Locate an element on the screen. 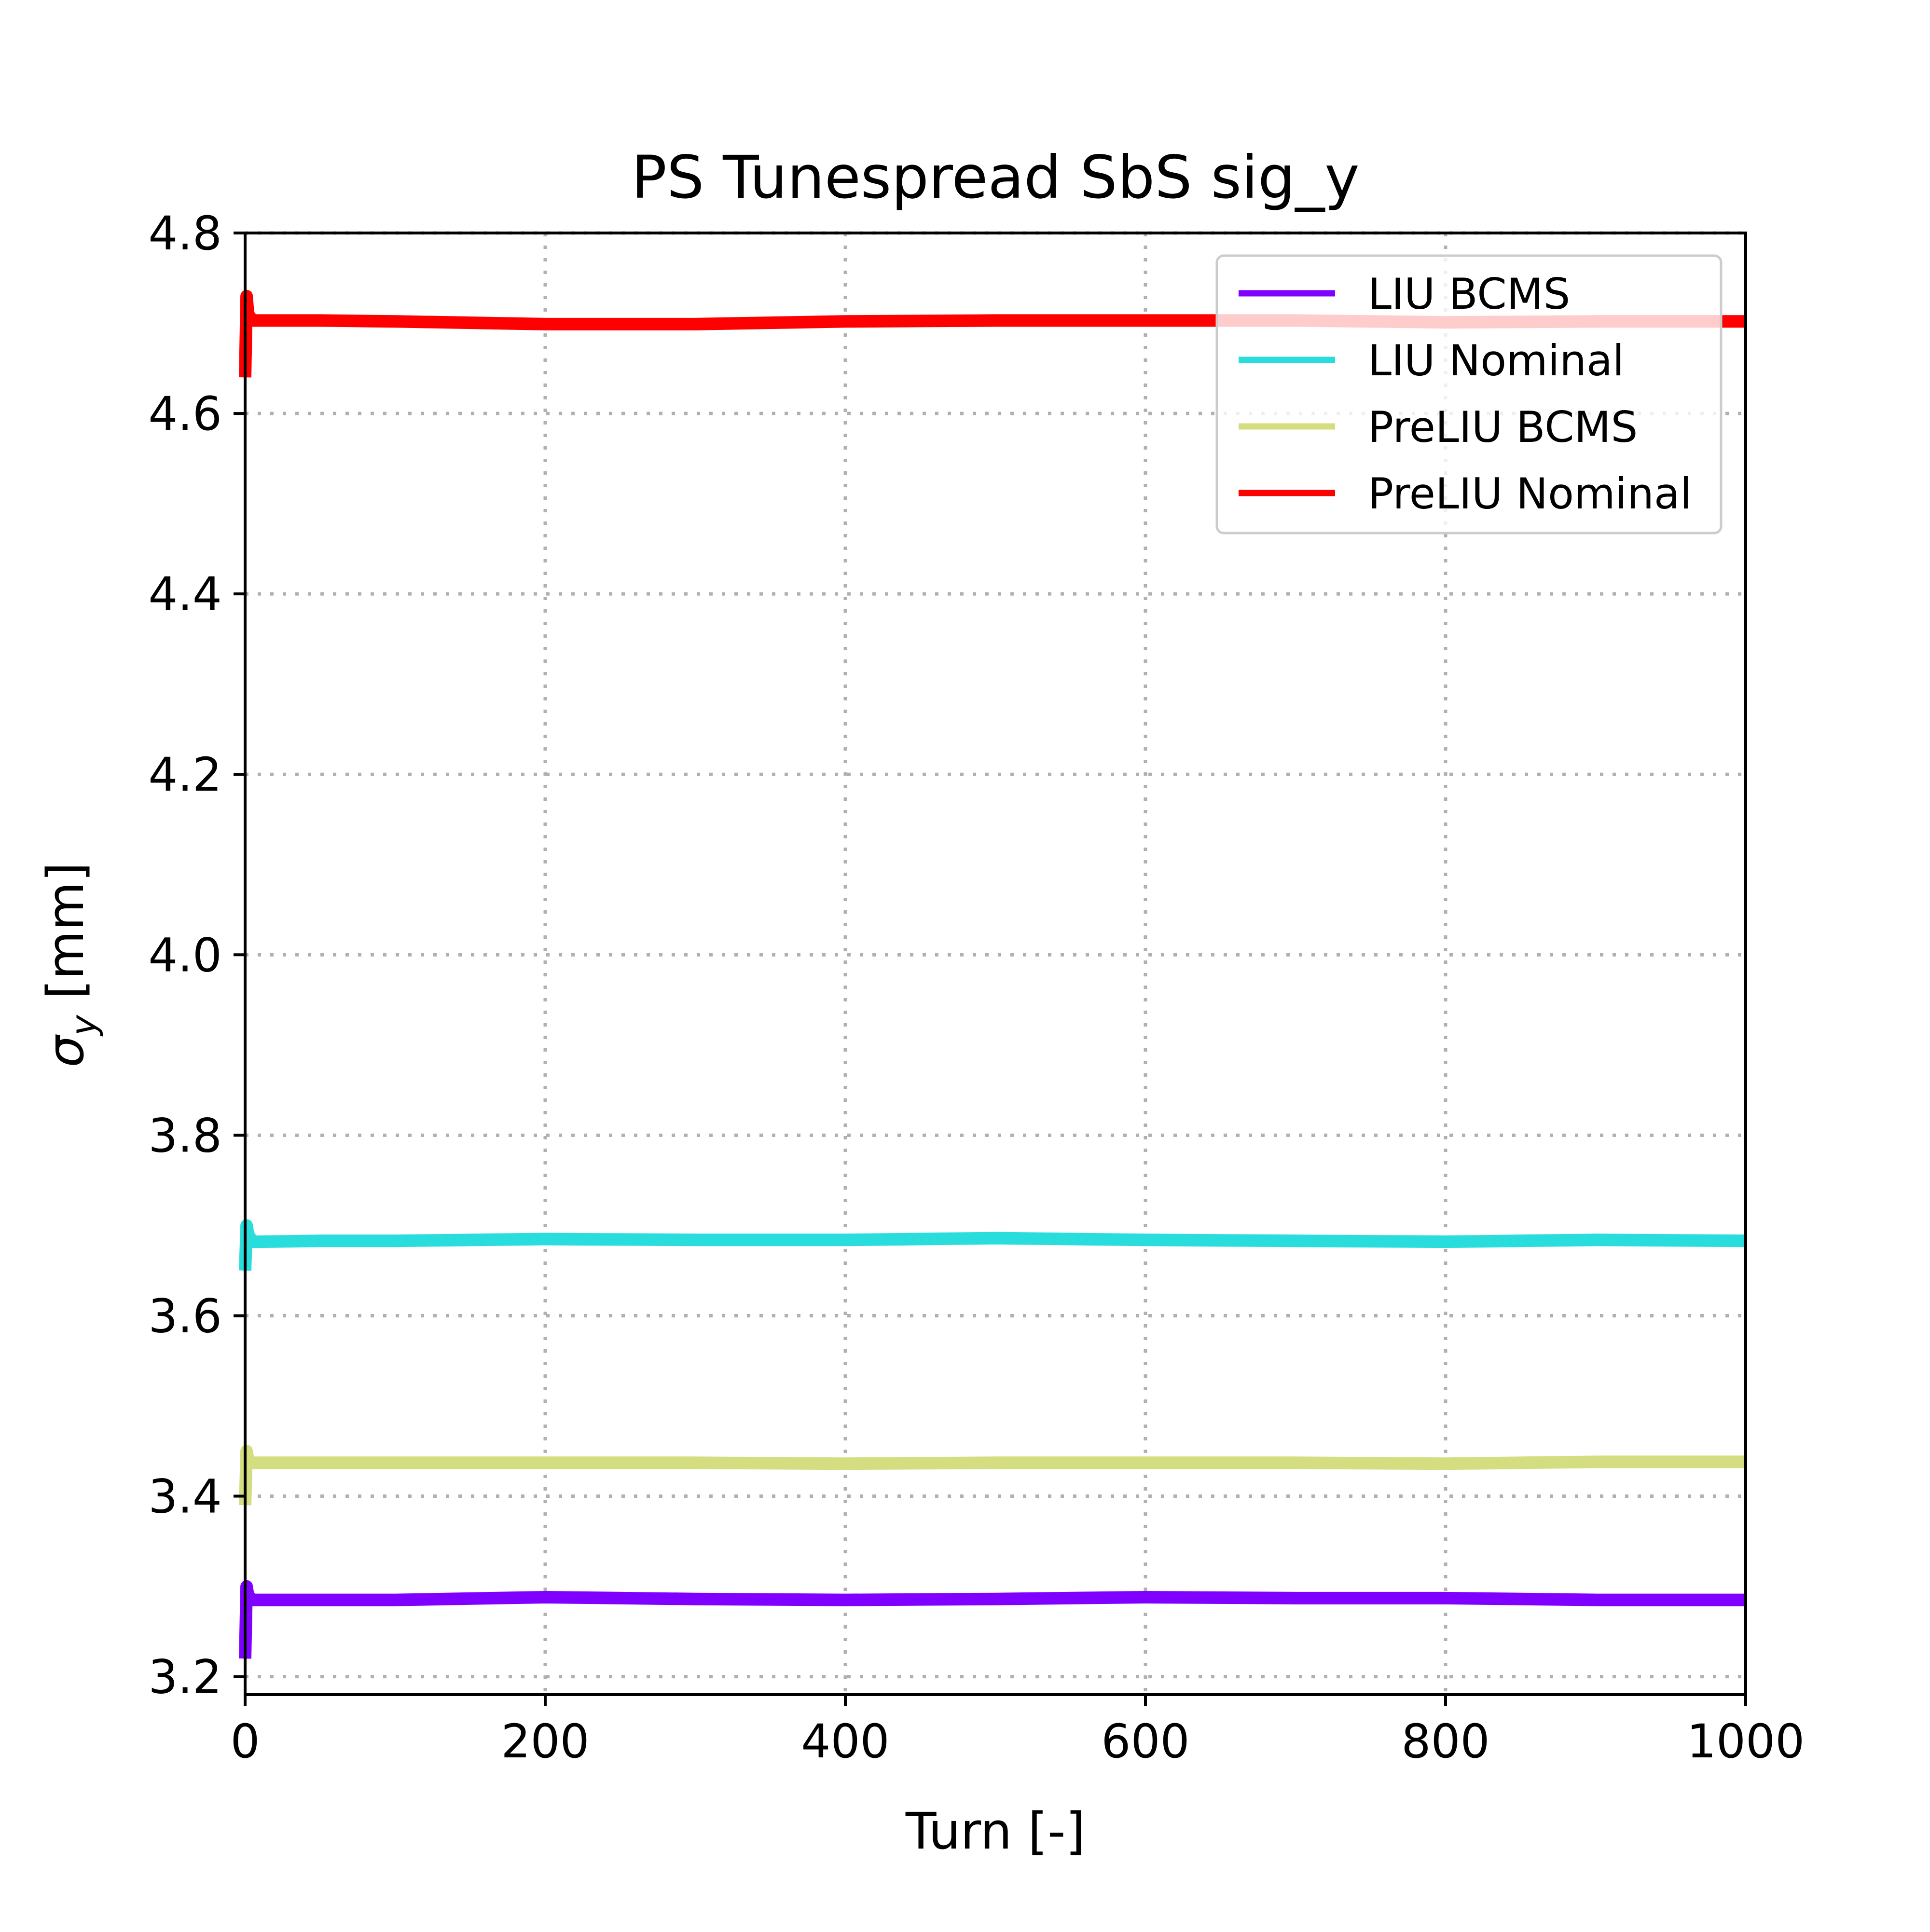 The height and width of the screenshot is (1932, 1930). series-line-liu-nominal is located at coordinates (992, 1245).